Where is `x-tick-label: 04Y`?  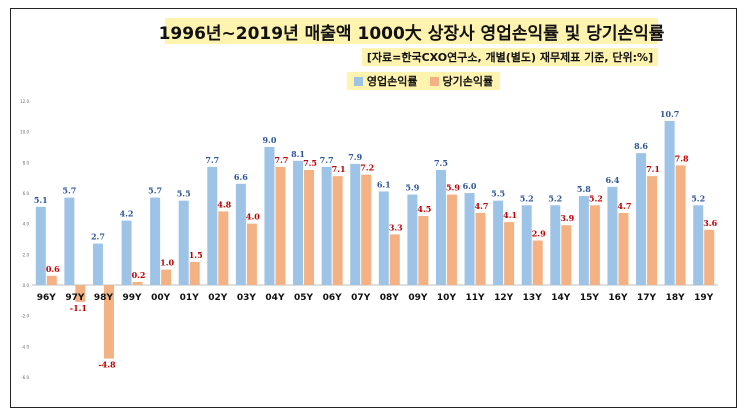
x-tick-label: 04Y is located at coordinates (275, 298).